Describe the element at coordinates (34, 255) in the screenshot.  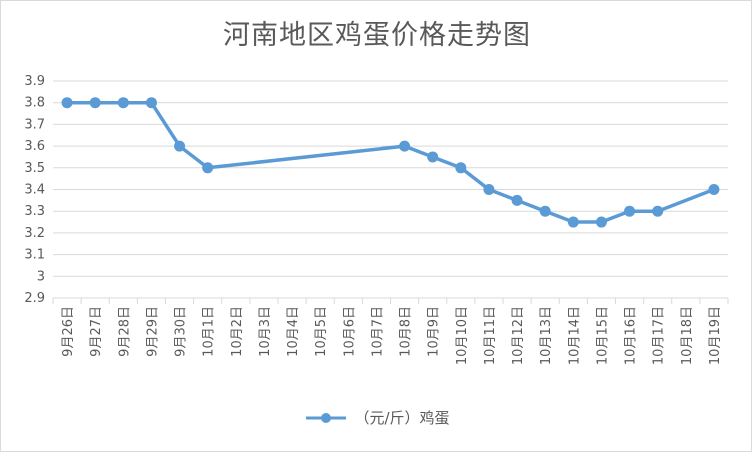
I see `y-tick-label-2: 3.1` at that location.